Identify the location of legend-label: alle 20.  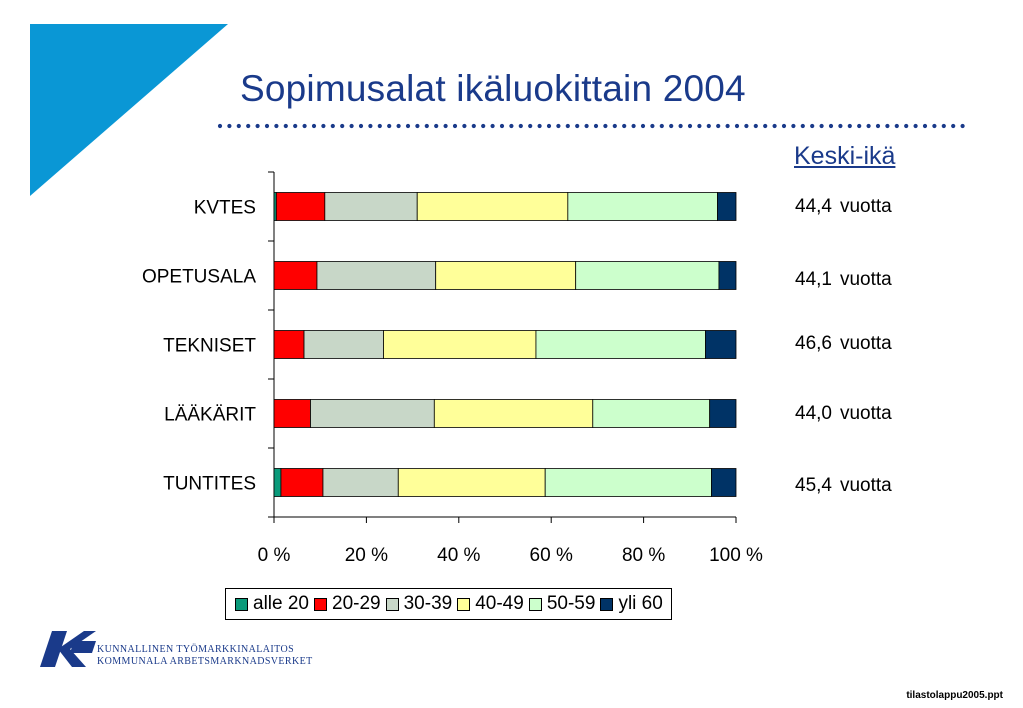
(281, 603).